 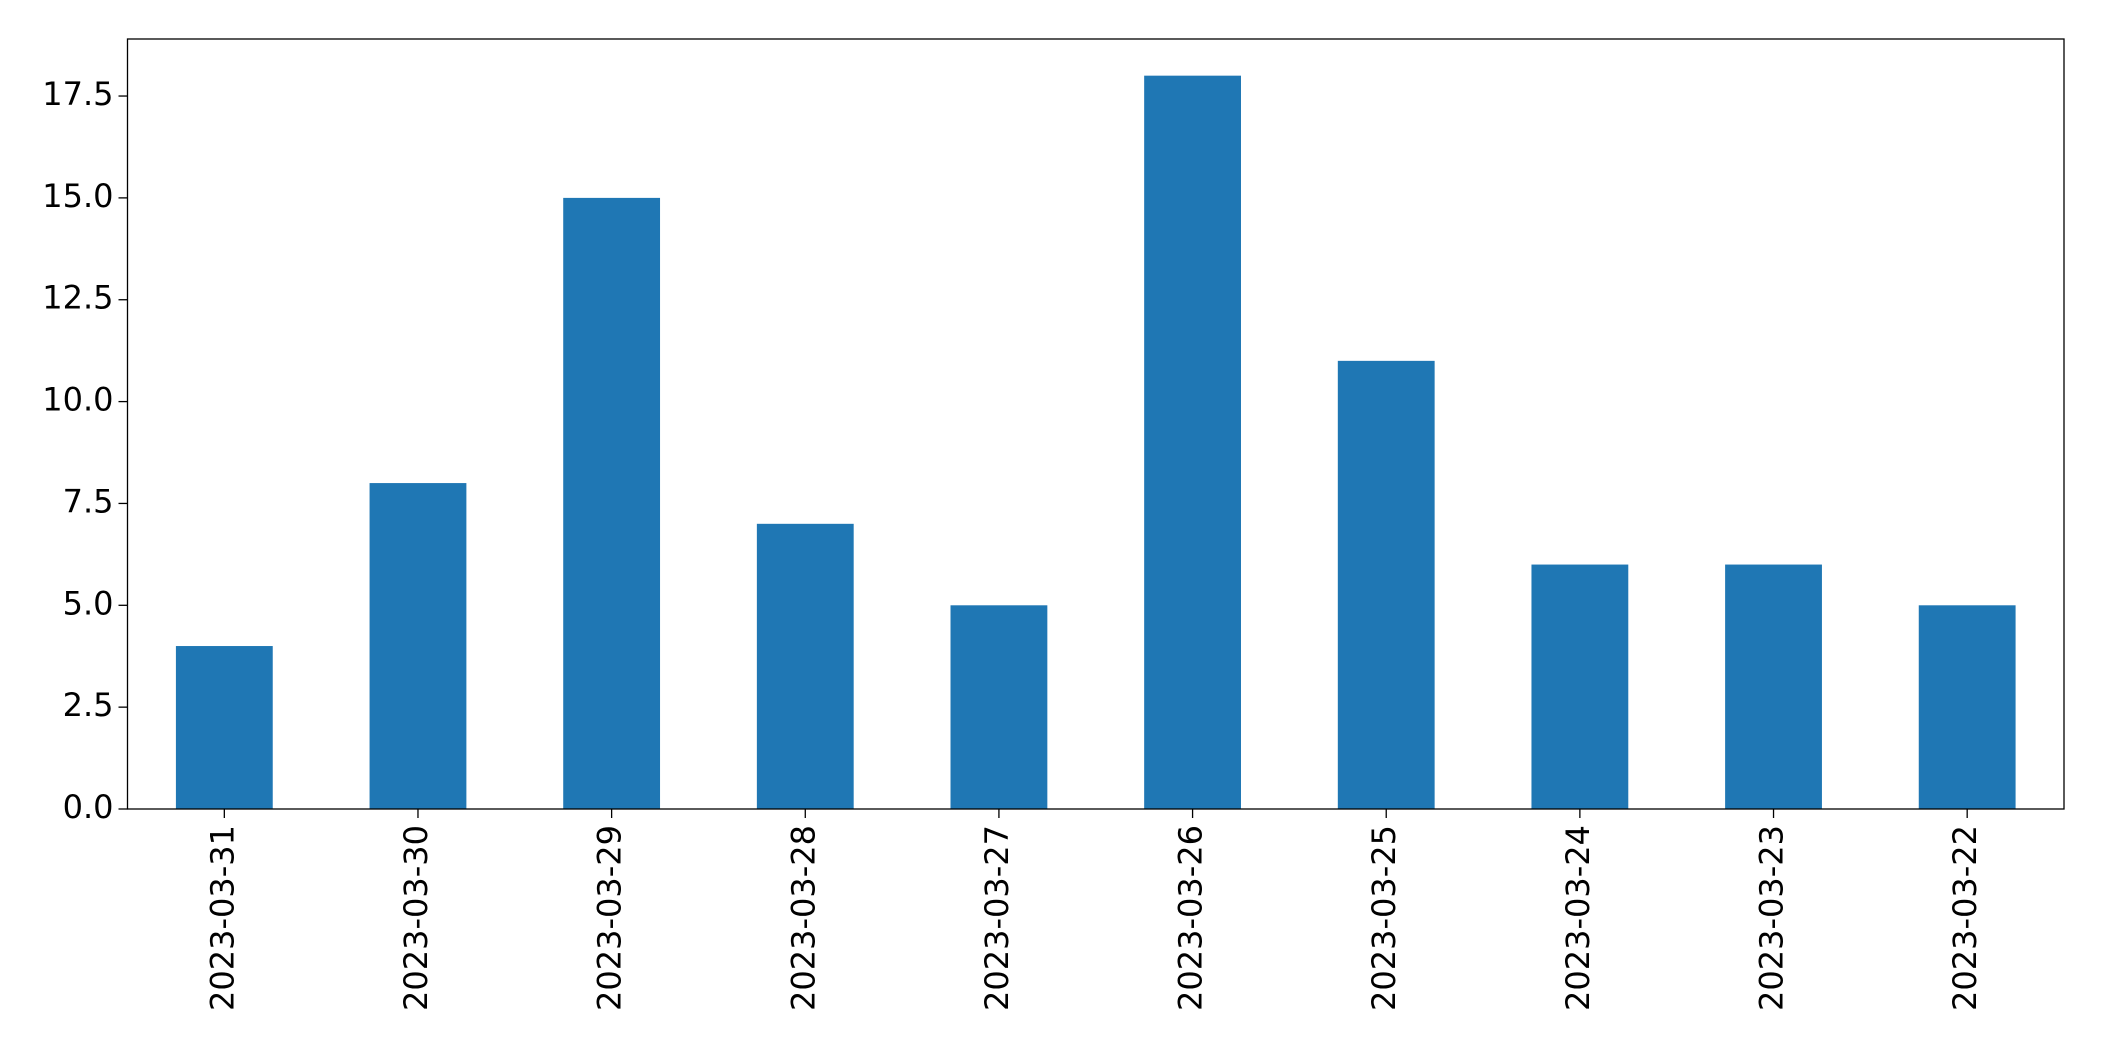 What do you see at coordinates (1772, 918) in the screenshot?
I see `x-tick-label: 2023-03-23` at bounding box center [1772, 918].